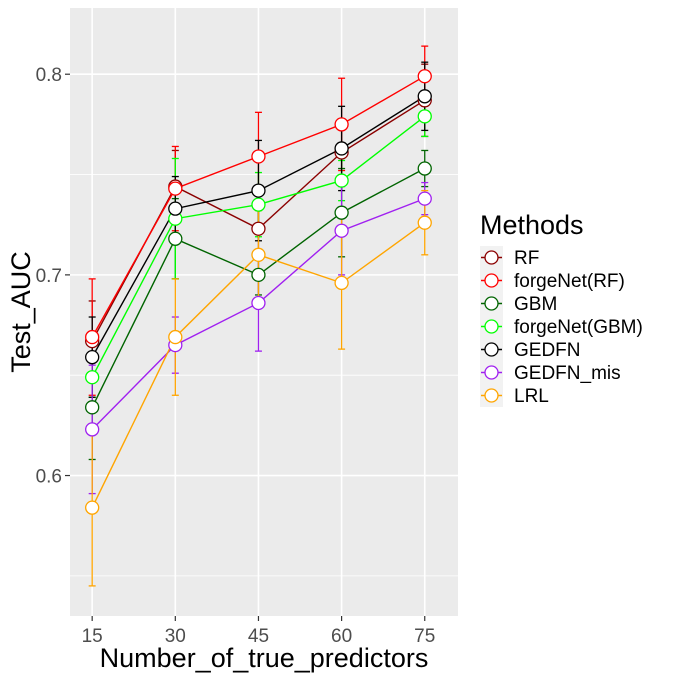 The height and width of the screenshot is (676, 676). I want to click on legend-title: Methods, so click(532, 225).